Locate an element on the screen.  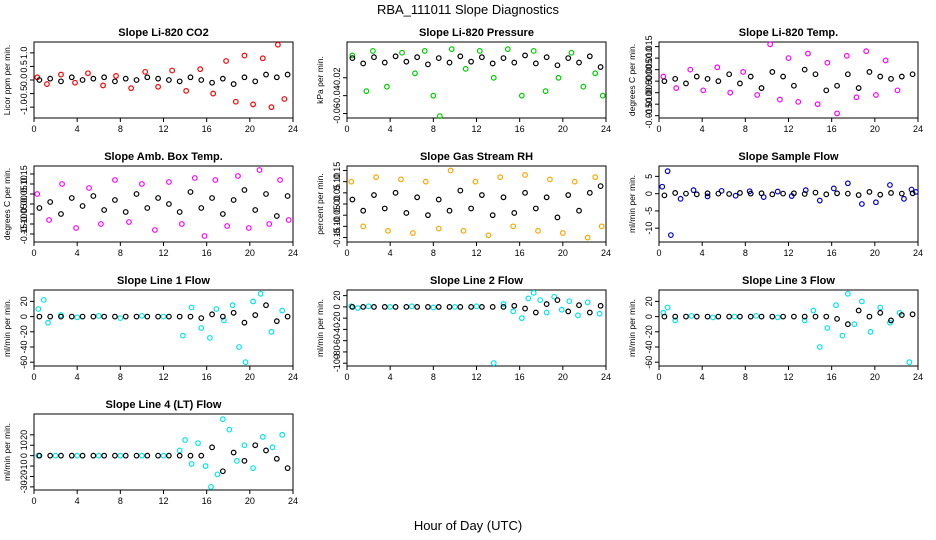
y-axis-label: degrees C per min. is located at coordinates (7, 204).